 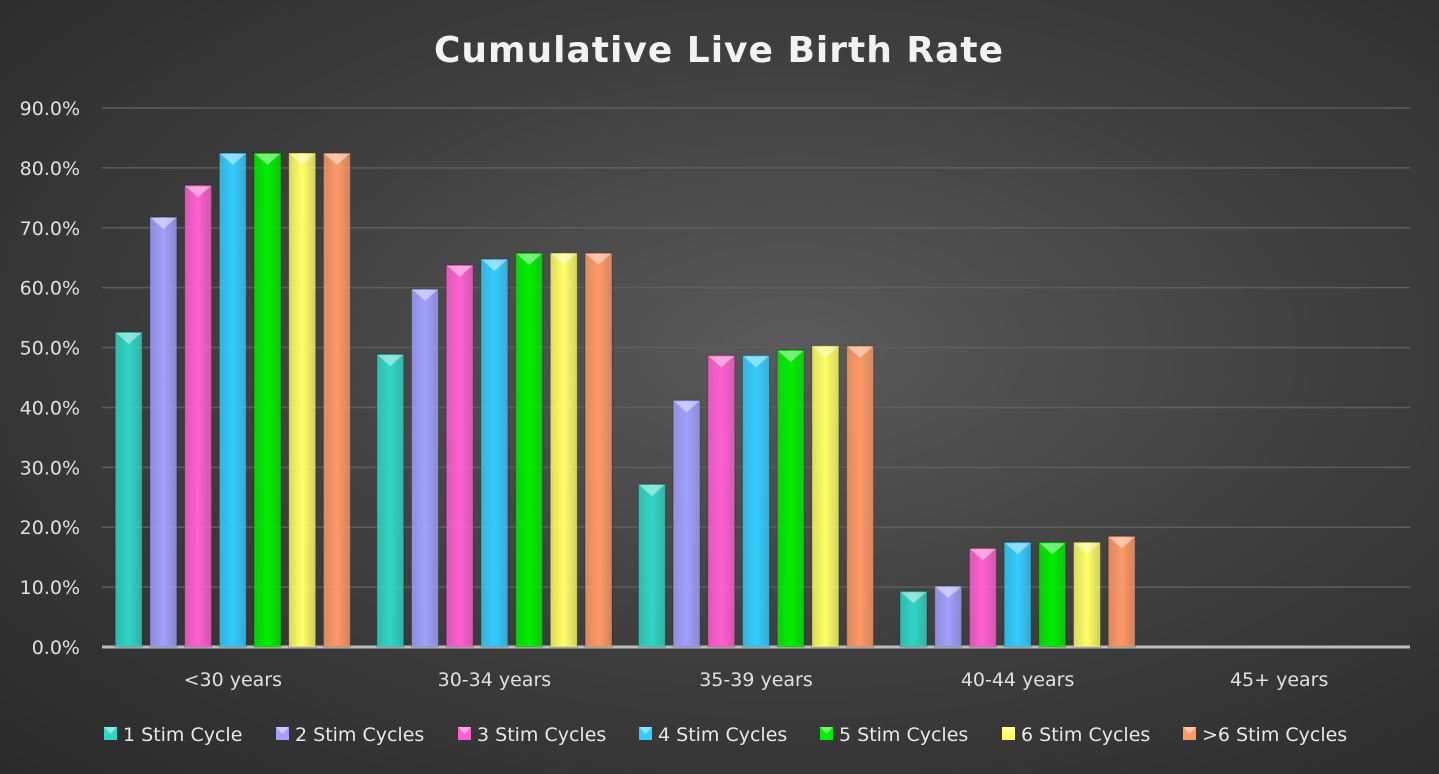 What do you see at coordinates (756, 680) in the screenshot?
I see `x-tick-label: 35-39 years` at bounding box center [756, 680].